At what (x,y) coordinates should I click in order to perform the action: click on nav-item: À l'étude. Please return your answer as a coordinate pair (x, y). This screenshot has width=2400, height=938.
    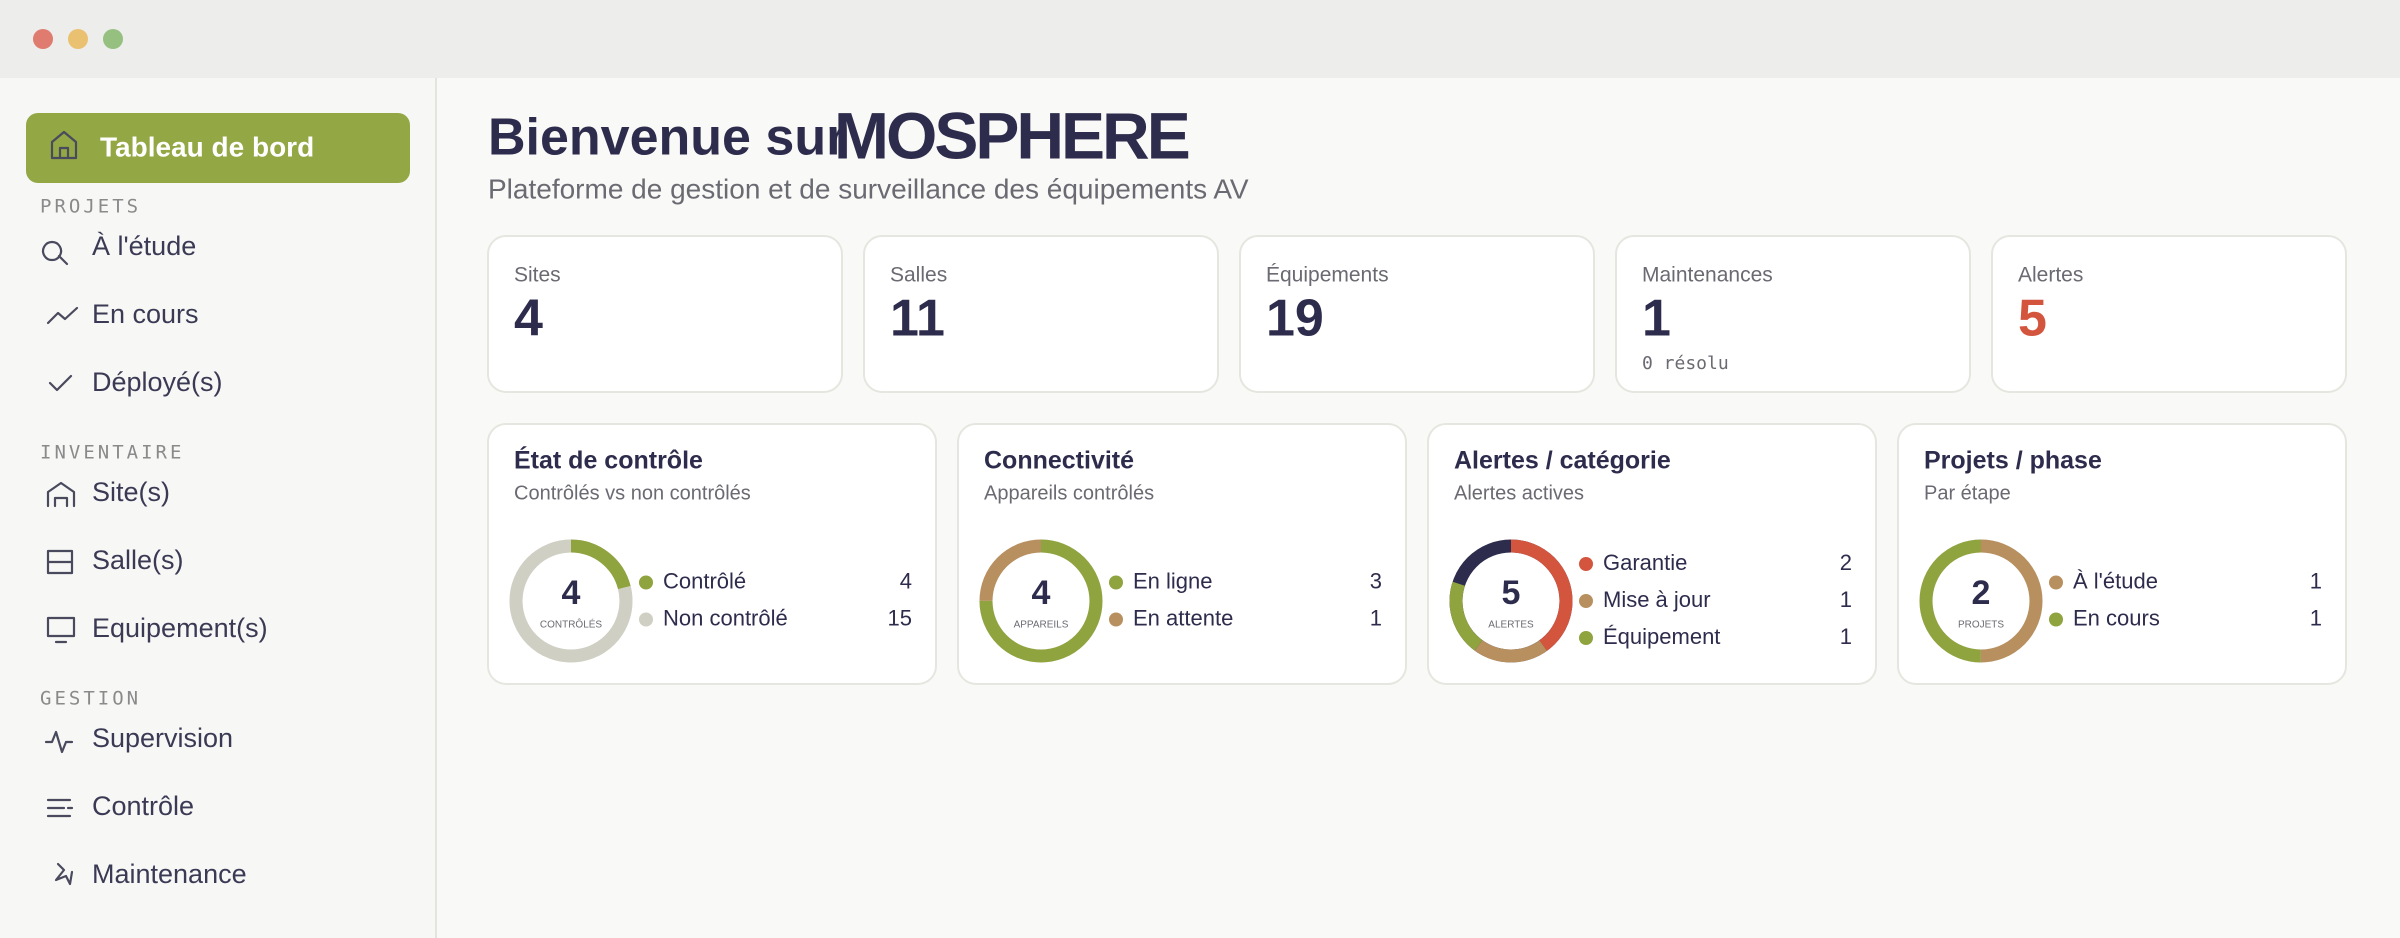
    Looking at the image, I should click on (144, 246).